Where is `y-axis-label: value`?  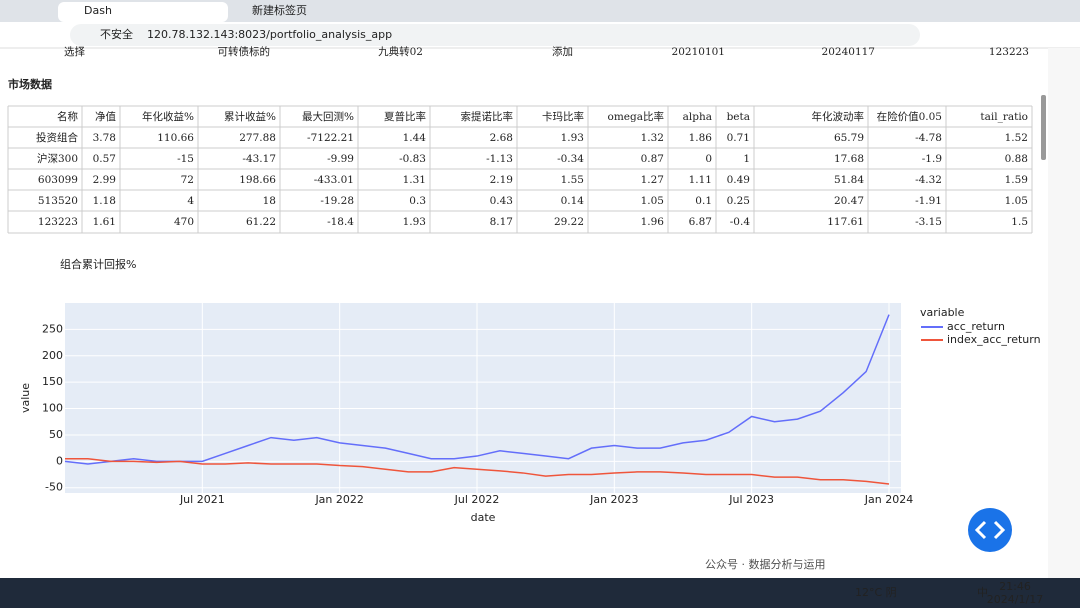
y-axis-label: value is located at coordinates (25, 398).